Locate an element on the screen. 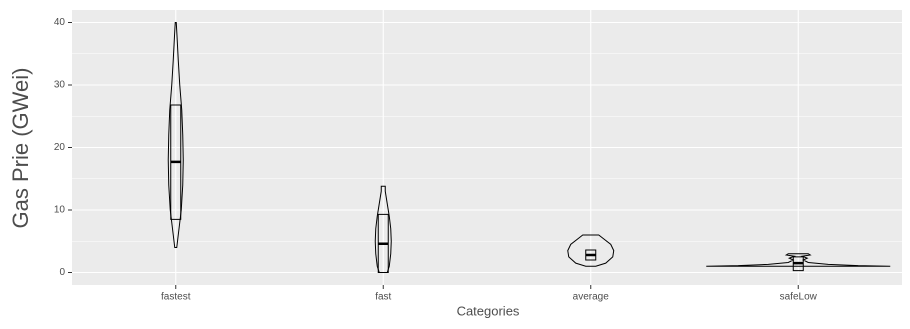 The width and height of the screenshot is (910, 329). x-tick-label: safeLow is located at coordinates (799, 297).